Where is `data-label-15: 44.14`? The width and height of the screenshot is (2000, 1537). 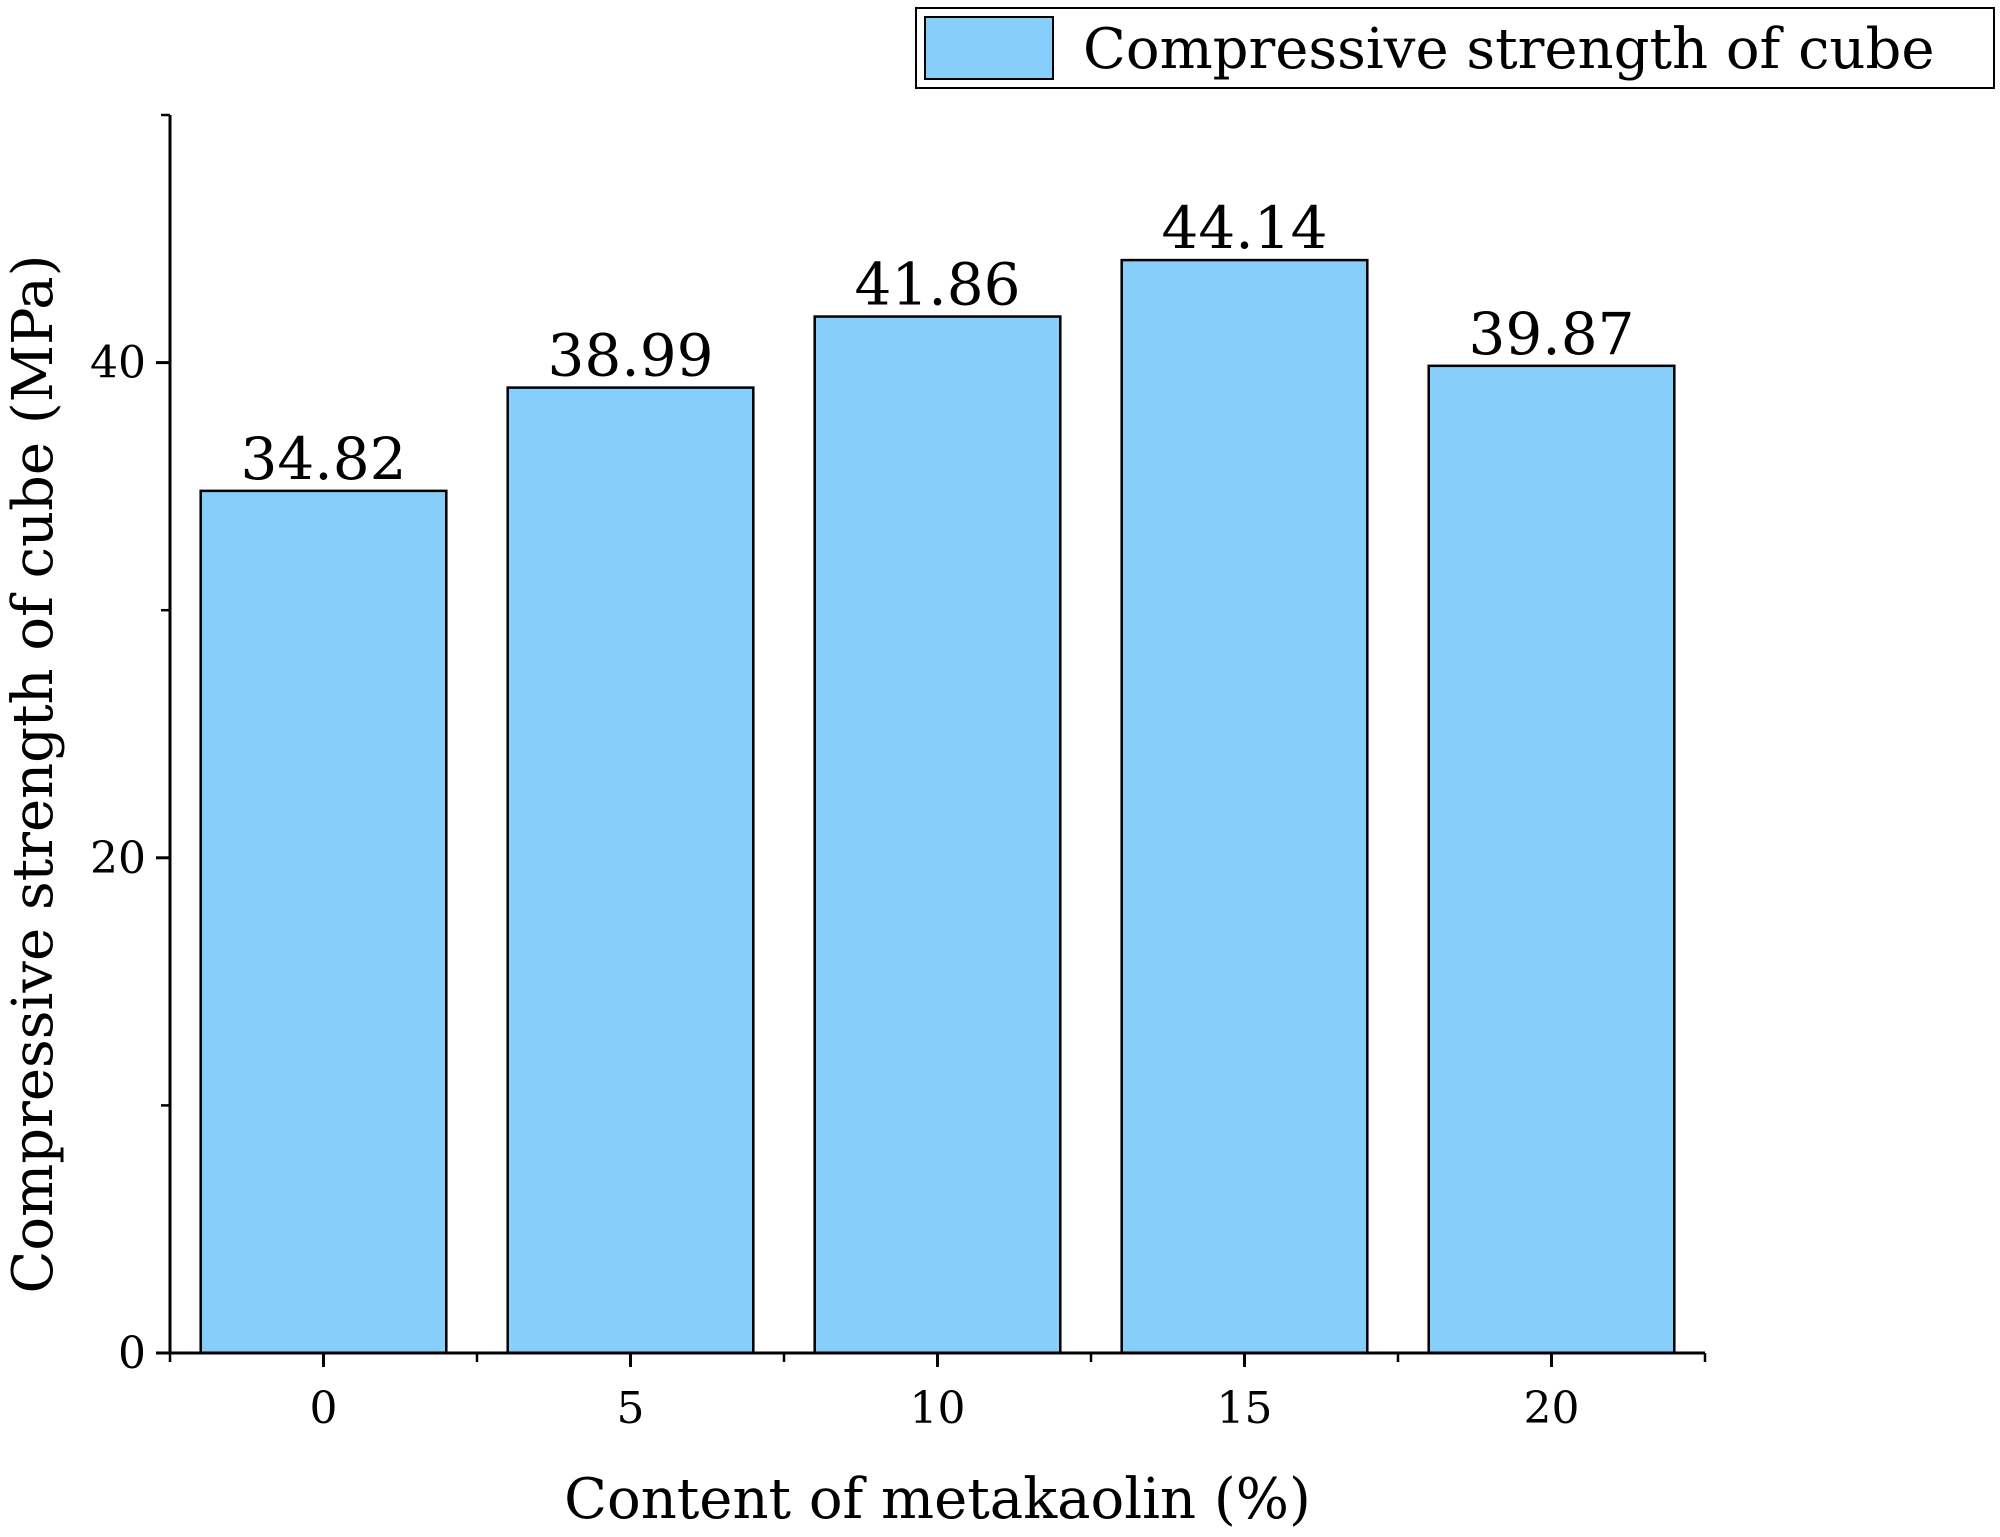
data-label-15: 44.14 is located at coordinates (1244, 228).